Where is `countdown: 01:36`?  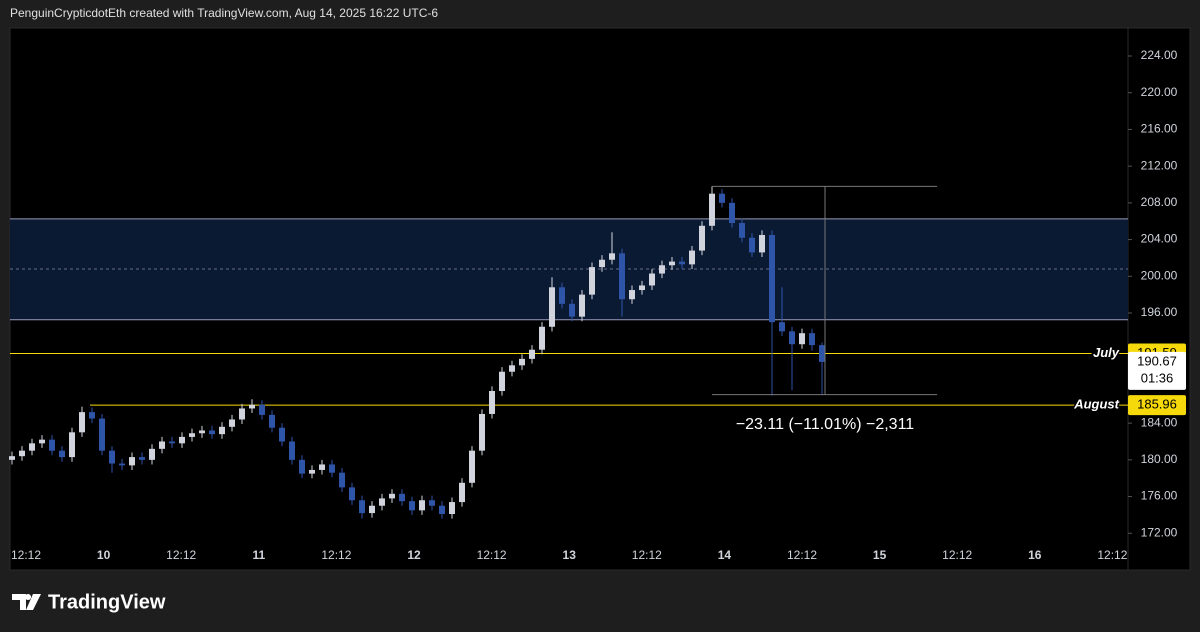
countdown: 01:36 is located at coordinates (1157, 377).